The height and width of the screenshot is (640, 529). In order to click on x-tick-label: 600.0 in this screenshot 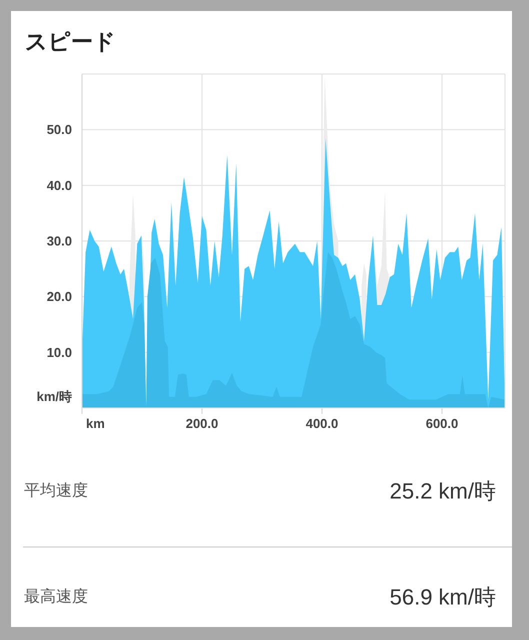, I will do `click(442, 423)`.